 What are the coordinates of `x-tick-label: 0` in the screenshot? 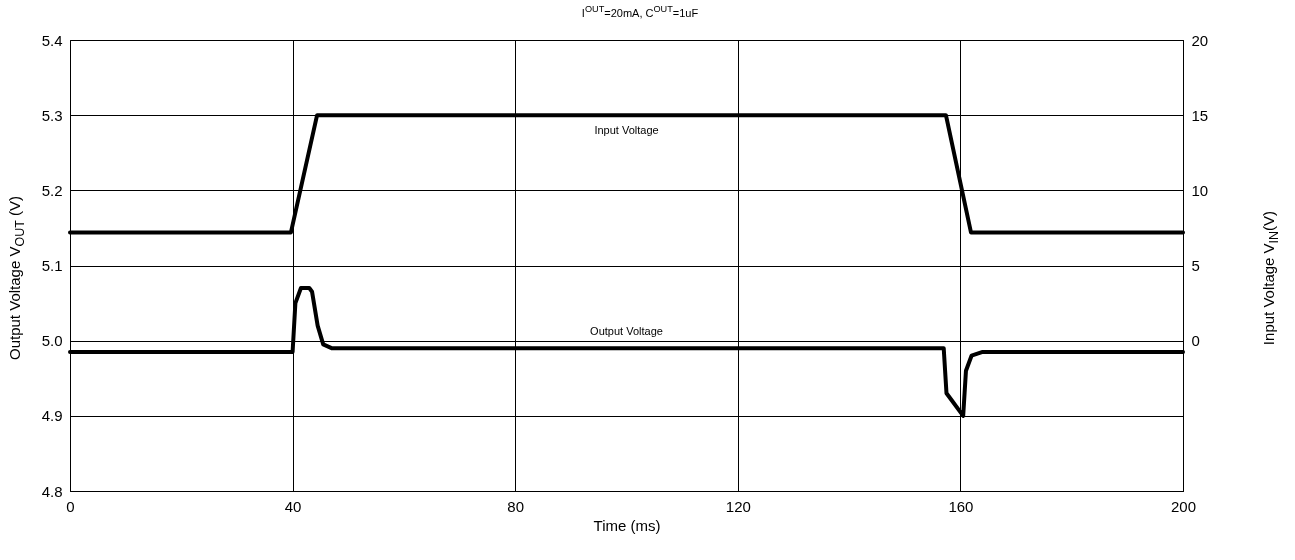 It's located at (70, 506).